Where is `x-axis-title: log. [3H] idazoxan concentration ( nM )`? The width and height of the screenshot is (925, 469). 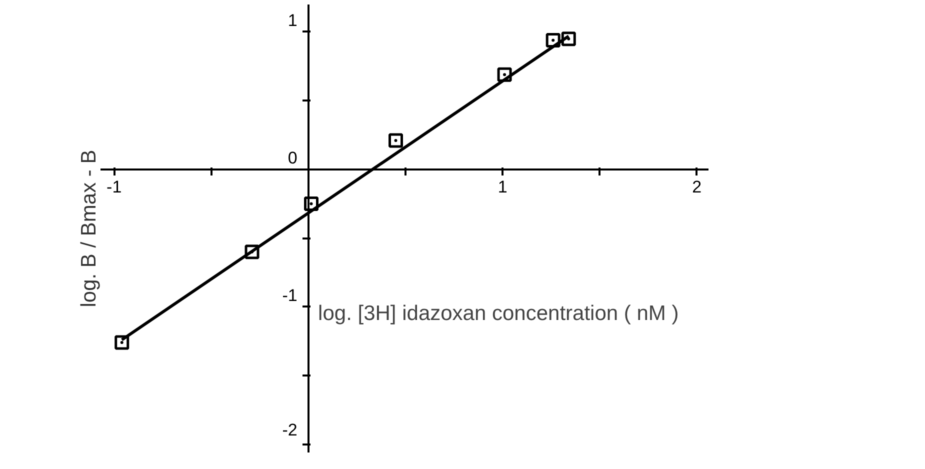 x-axis-title: log. [3H] idazoxan concentration ( nM ) is located at coordinates (498, 314).